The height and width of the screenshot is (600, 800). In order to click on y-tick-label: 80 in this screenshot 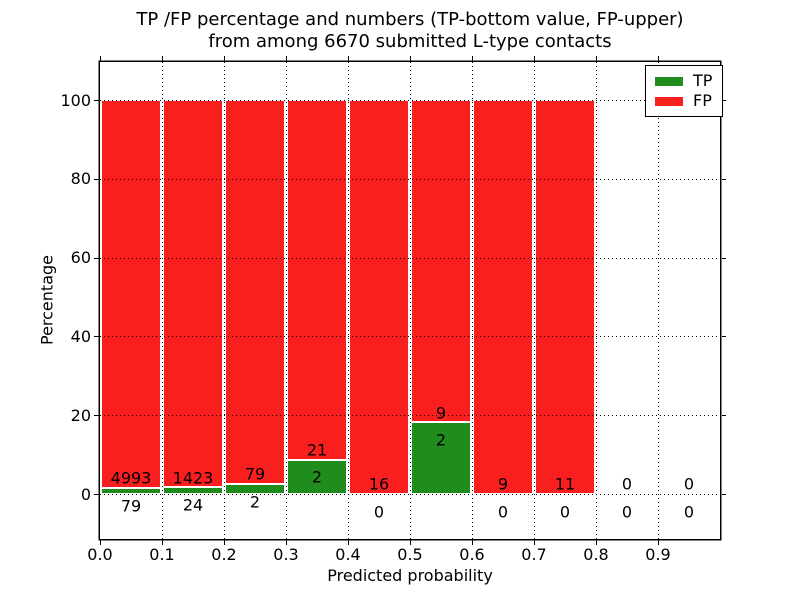, I will do `click(80, 179)`.